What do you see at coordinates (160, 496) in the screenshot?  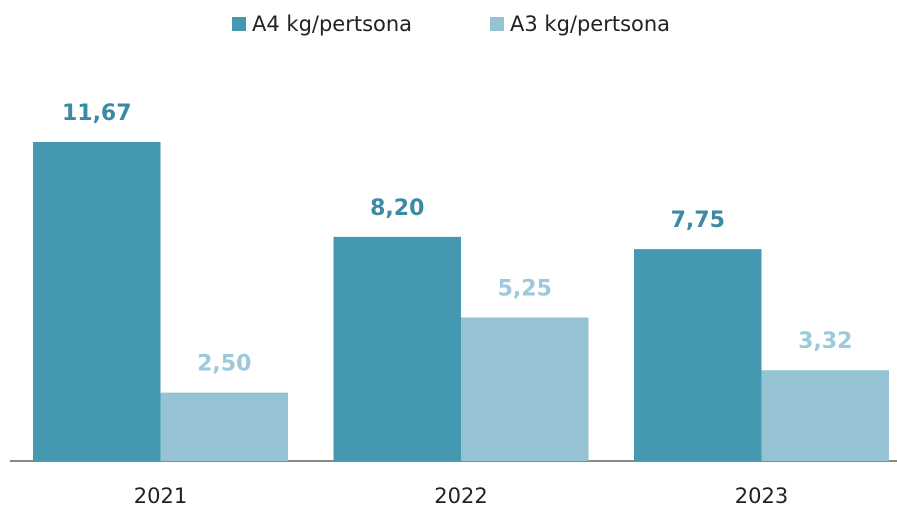 I see `x-tick-label: 2021` at bounding box center [160, 496].